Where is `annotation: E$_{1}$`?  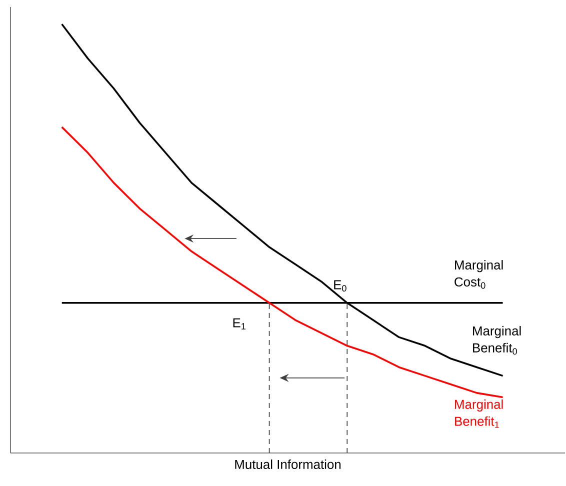
annotation: E$_{1}$ is located at coordinates (239, 324).